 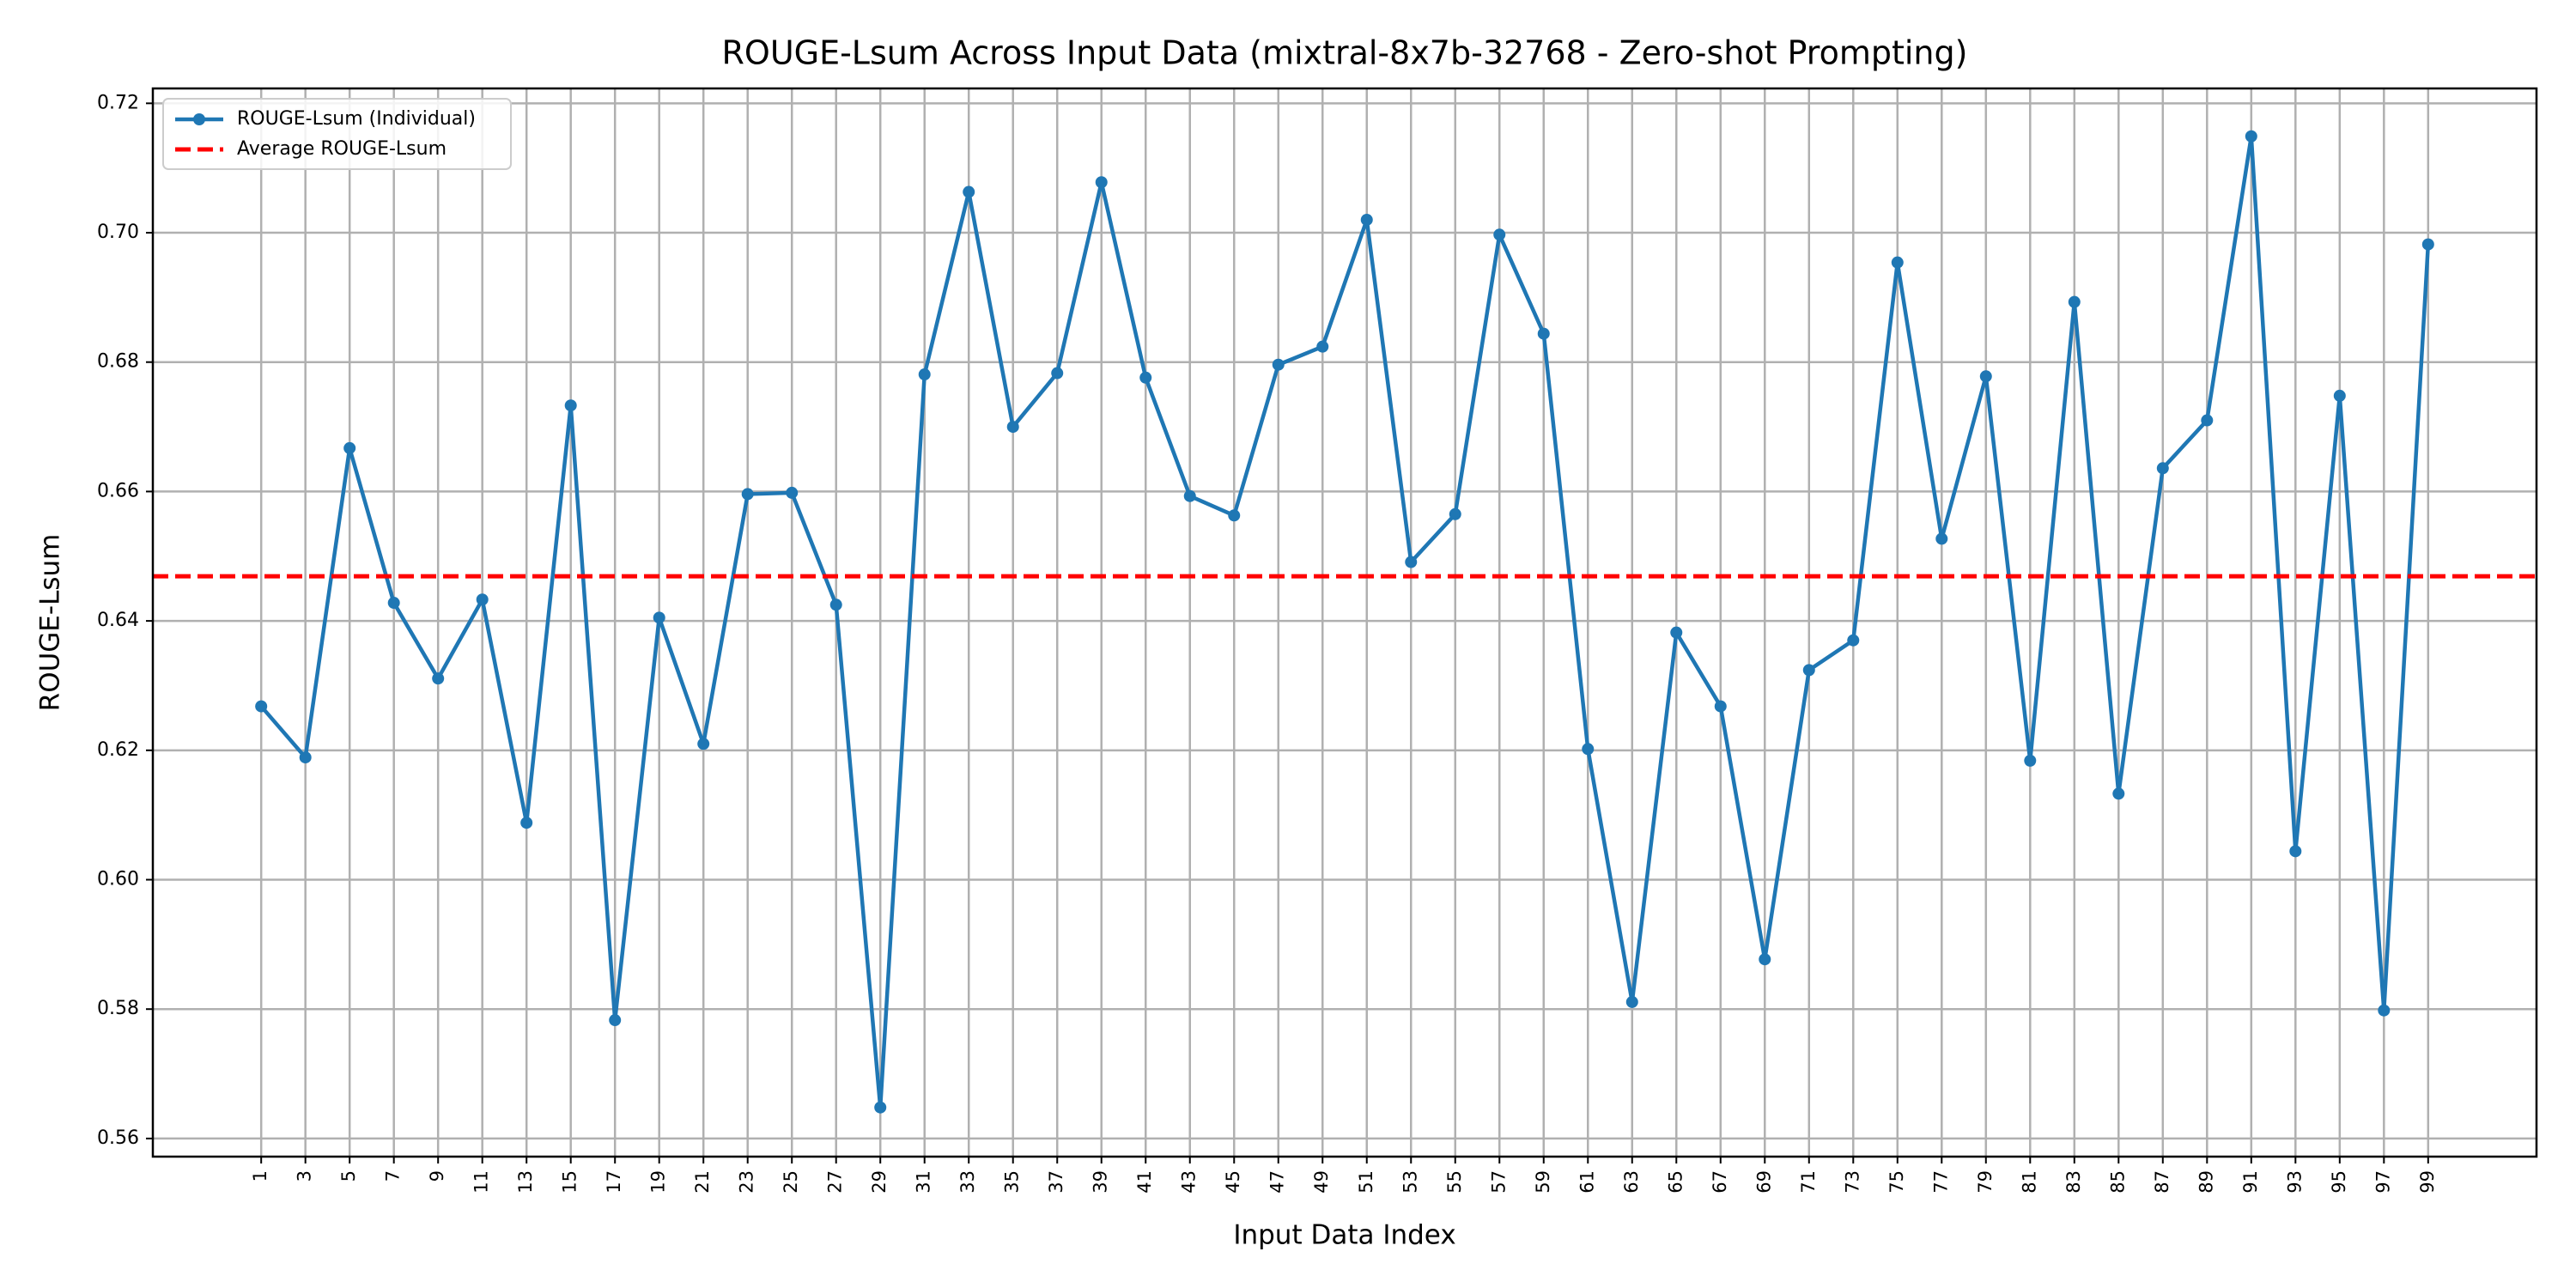 What do you see at coordinates (791, 1182) in the screenshot?
I see `x-tick-label: 25` at bounding box center [791, 1182].